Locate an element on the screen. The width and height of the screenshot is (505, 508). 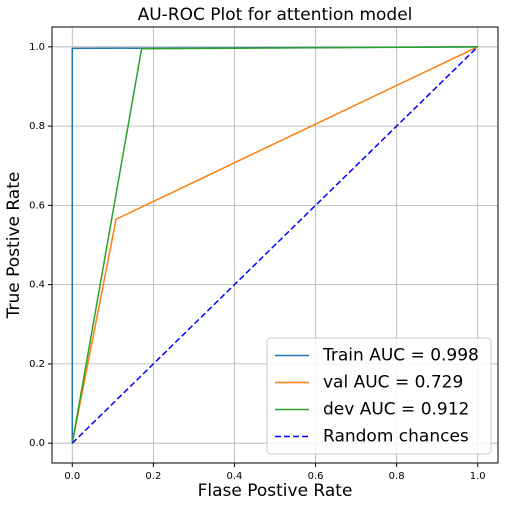
legend-label: Train AUC = 0.998 is located at coordinates (400, 356).